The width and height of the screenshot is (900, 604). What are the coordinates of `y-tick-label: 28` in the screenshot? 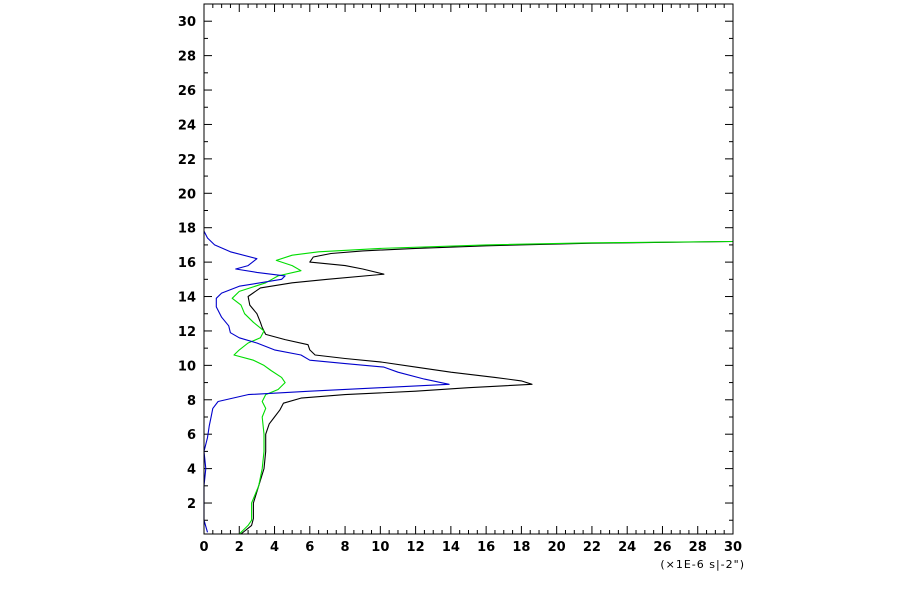 It's located at (187, 57).